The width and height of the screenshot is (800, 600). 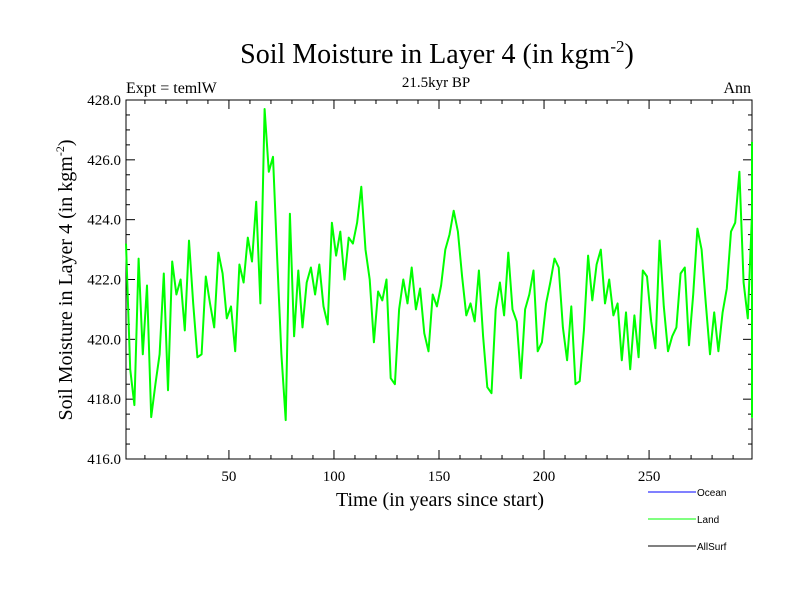 I want to click on legend-label-land: Land, so click(x=708, y=520).